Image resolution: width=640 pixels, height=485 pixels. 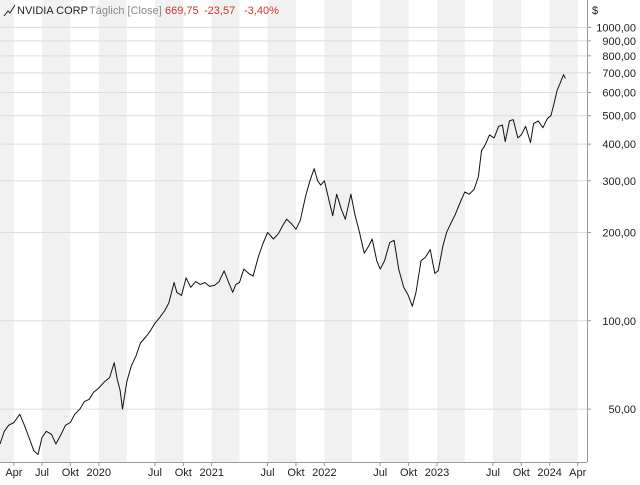 I want to click on x-tick-label: 2023, so click(x=437, y=473).